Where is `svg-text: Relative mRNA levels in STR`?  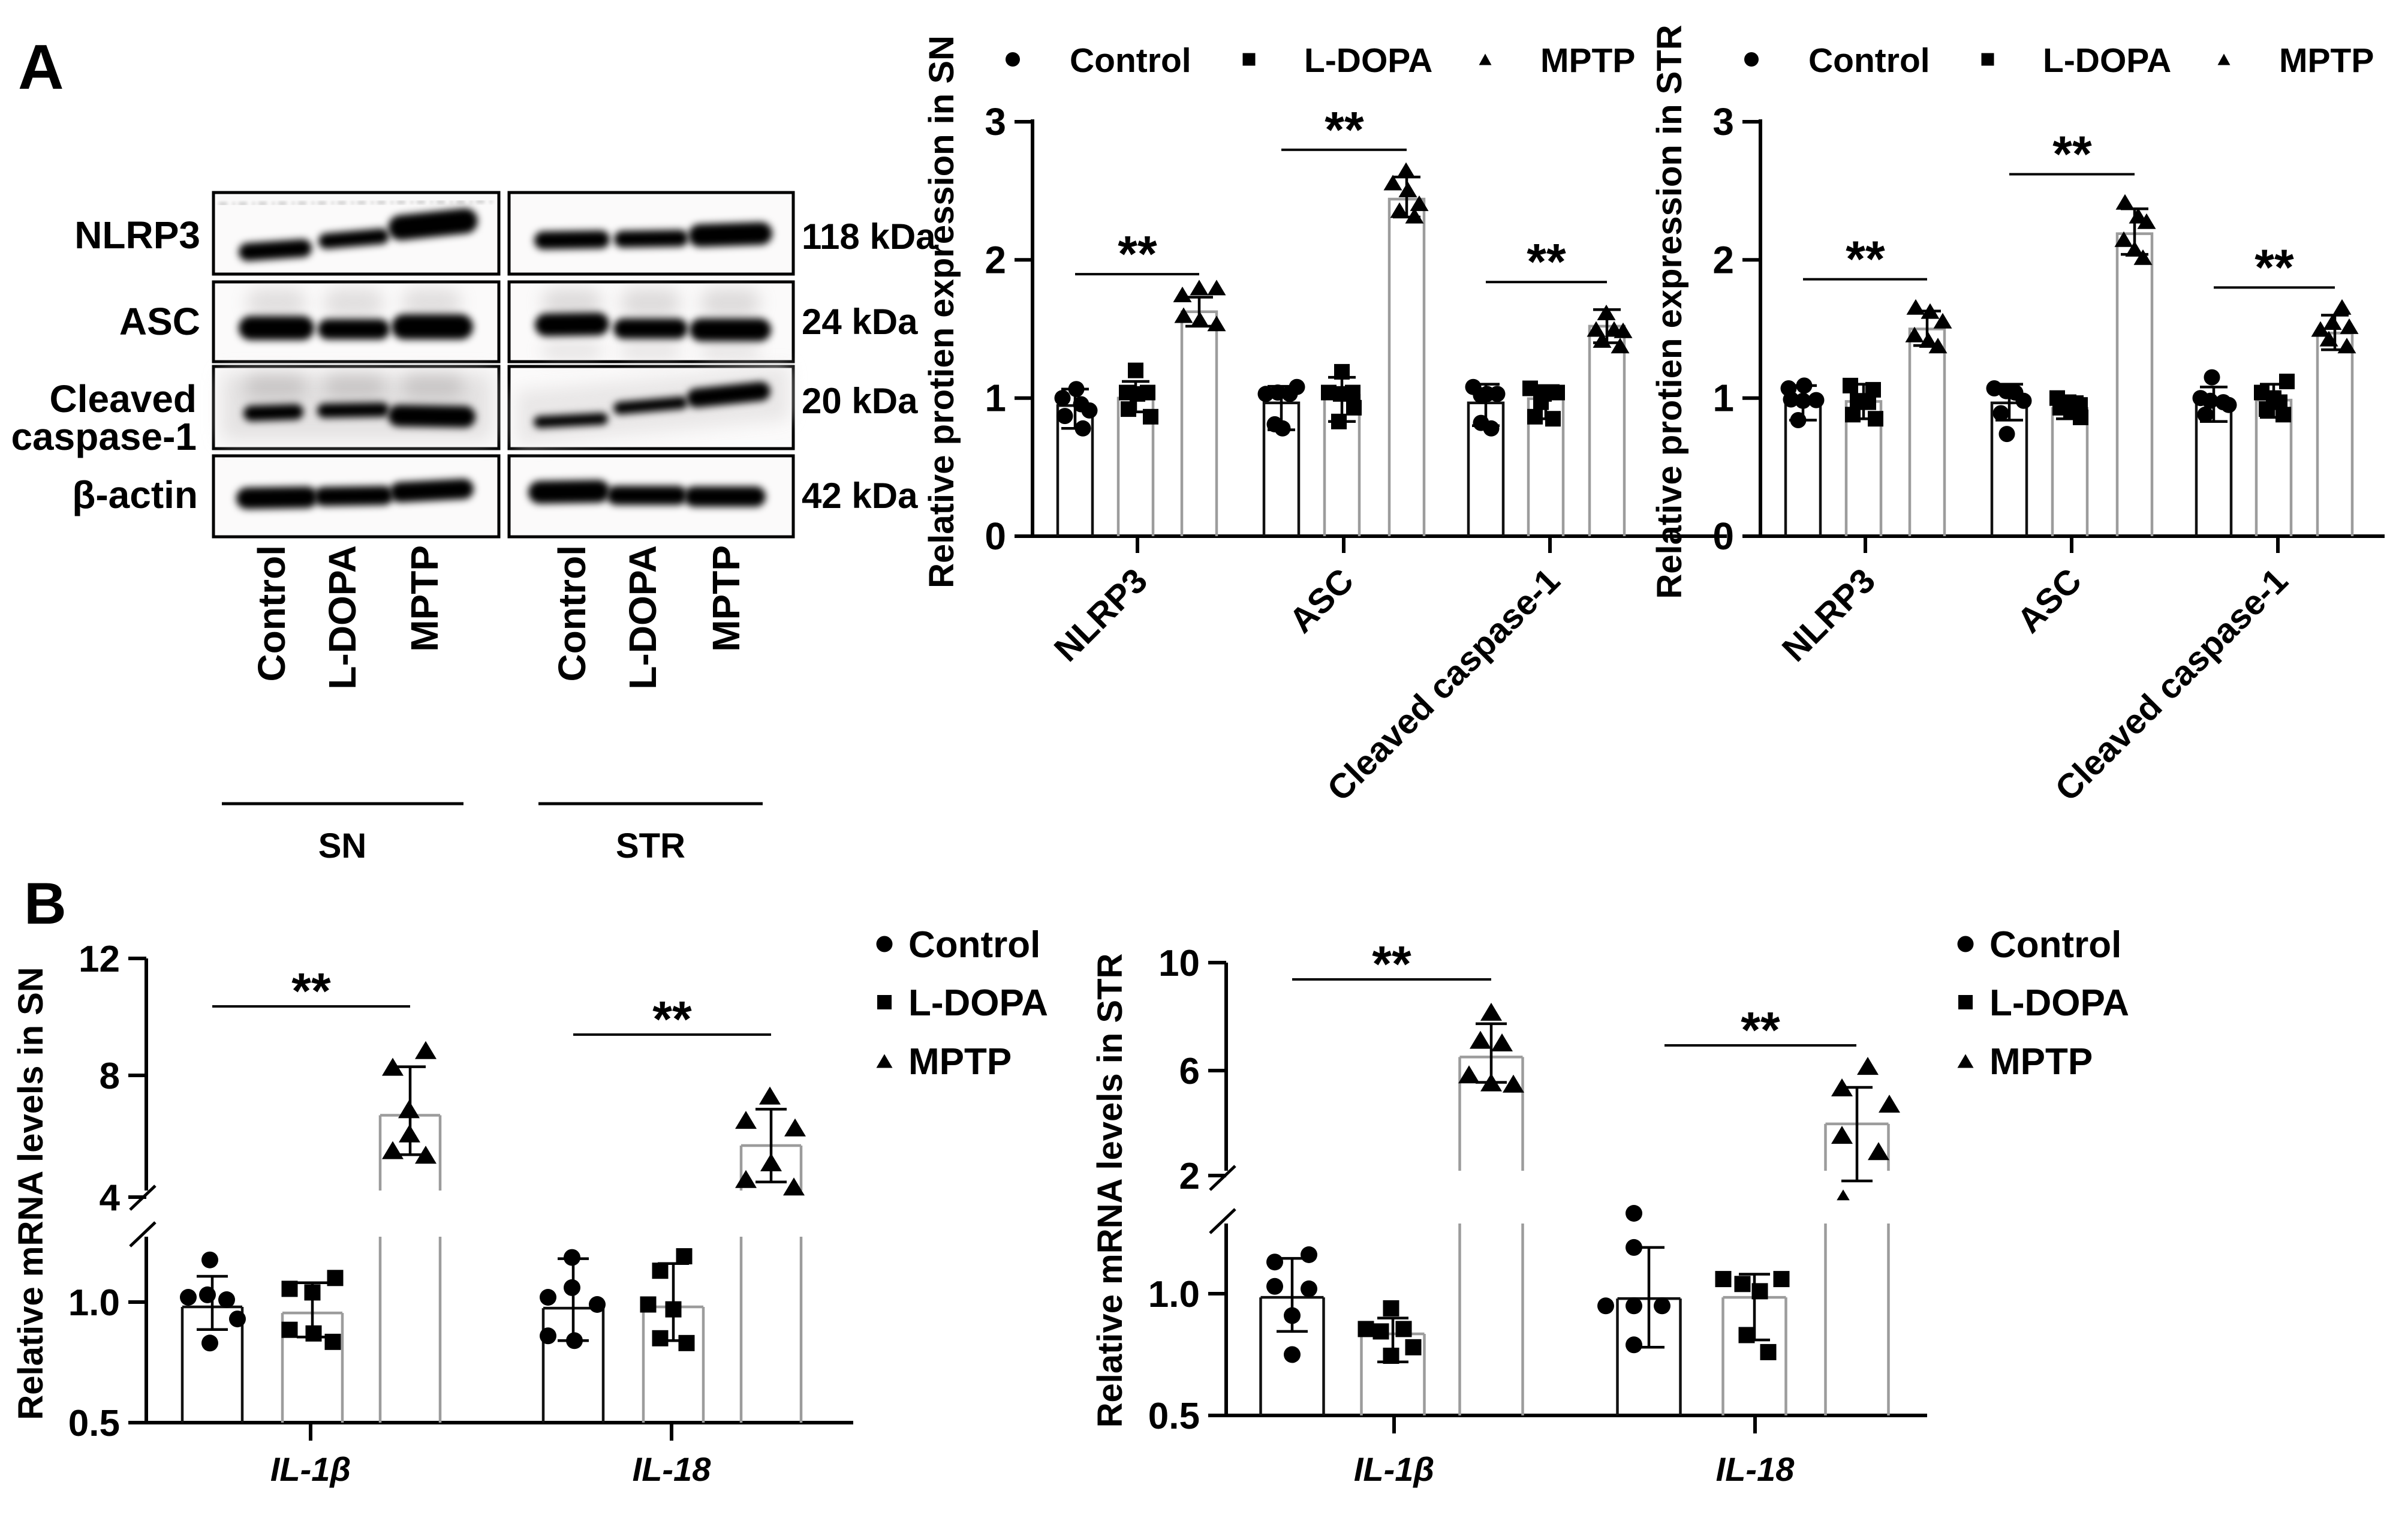
svg-text: Relative mRNA levels in STR is located at coordinates (1110, 1191).